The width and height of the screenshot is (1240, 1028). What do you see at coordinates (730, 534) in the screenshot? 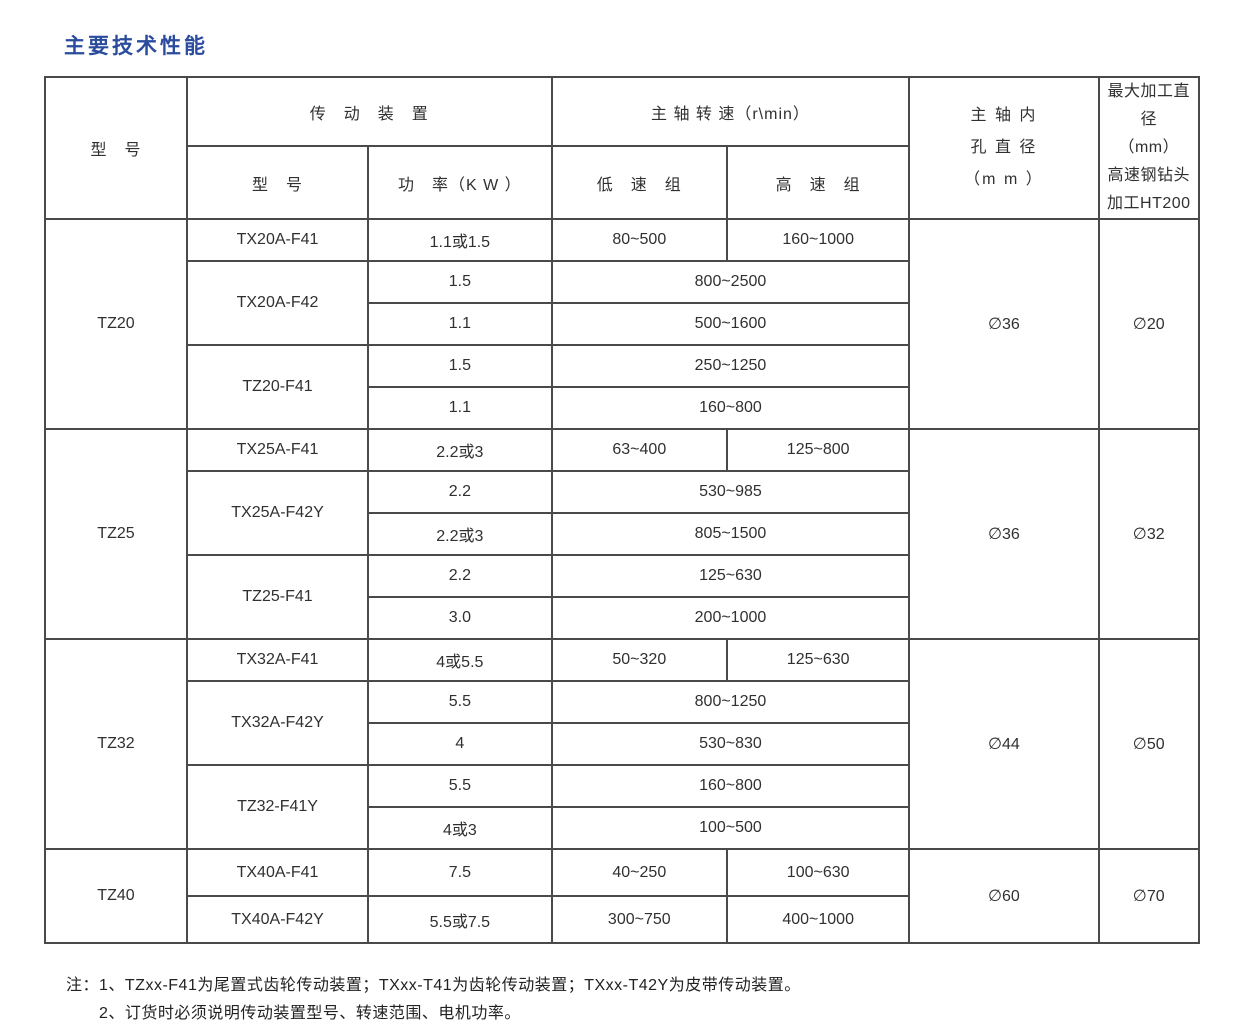
I see `cell-speed-range: 805~1500` at bounding box center [730, 534].